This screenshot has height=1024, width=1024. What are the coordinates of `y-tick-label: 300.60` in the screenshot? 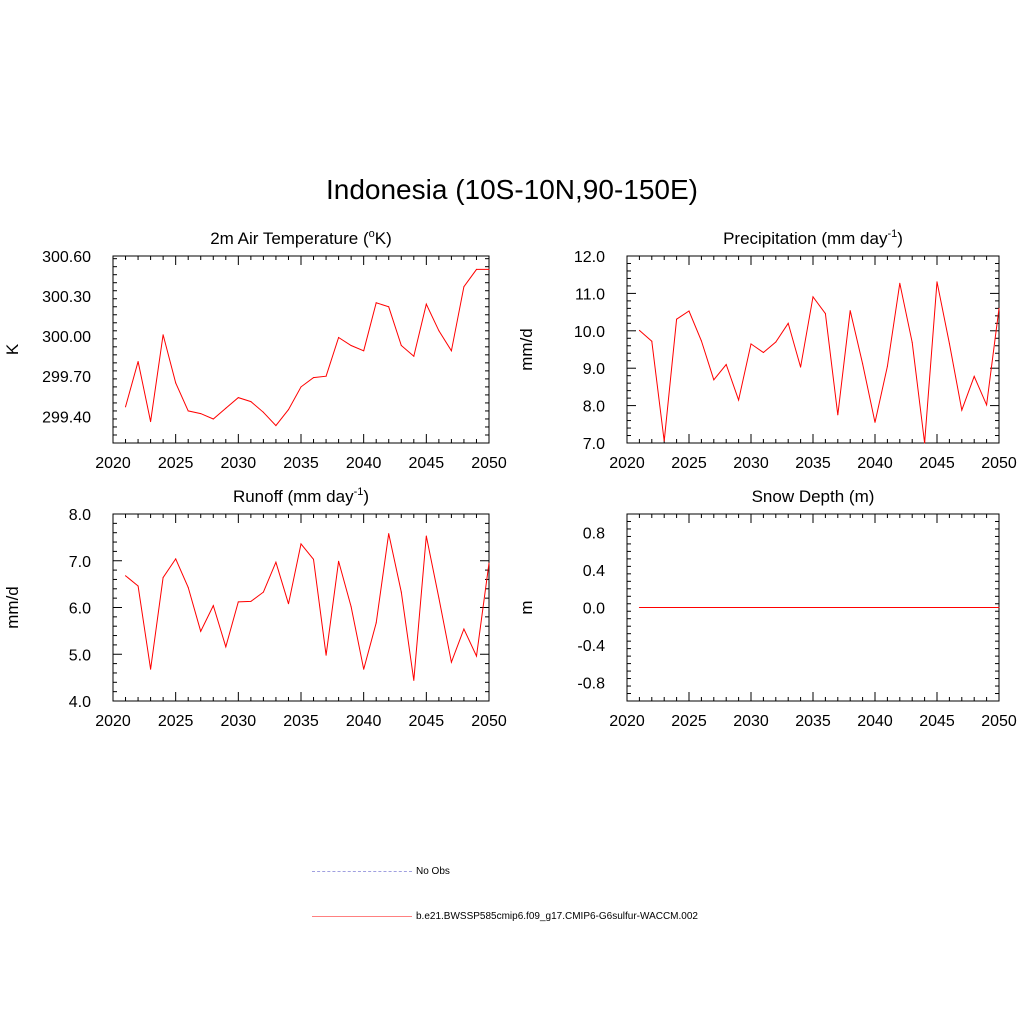 It's located at (66, 257).